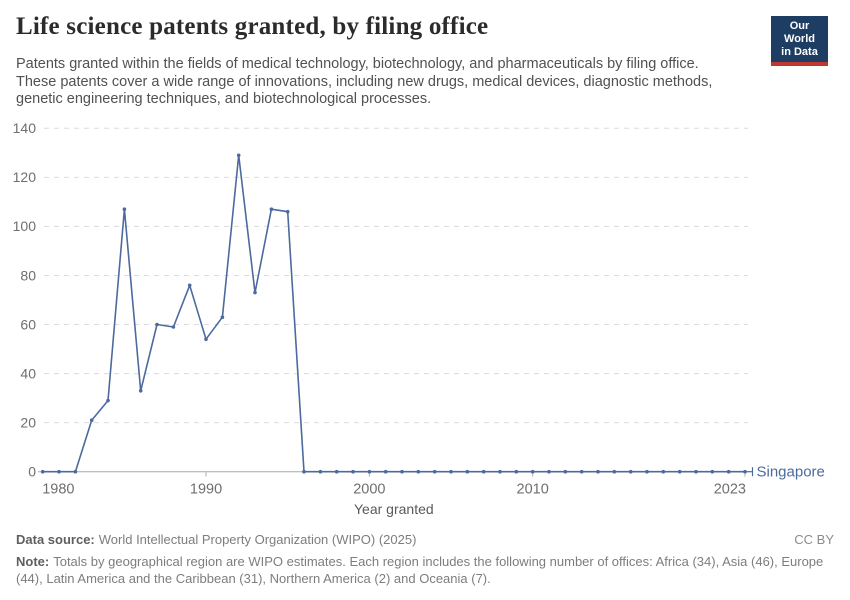  Describe the element at coordinates (369, 490) in the screenshot. I see `x-tick-label: 2000` at that location.